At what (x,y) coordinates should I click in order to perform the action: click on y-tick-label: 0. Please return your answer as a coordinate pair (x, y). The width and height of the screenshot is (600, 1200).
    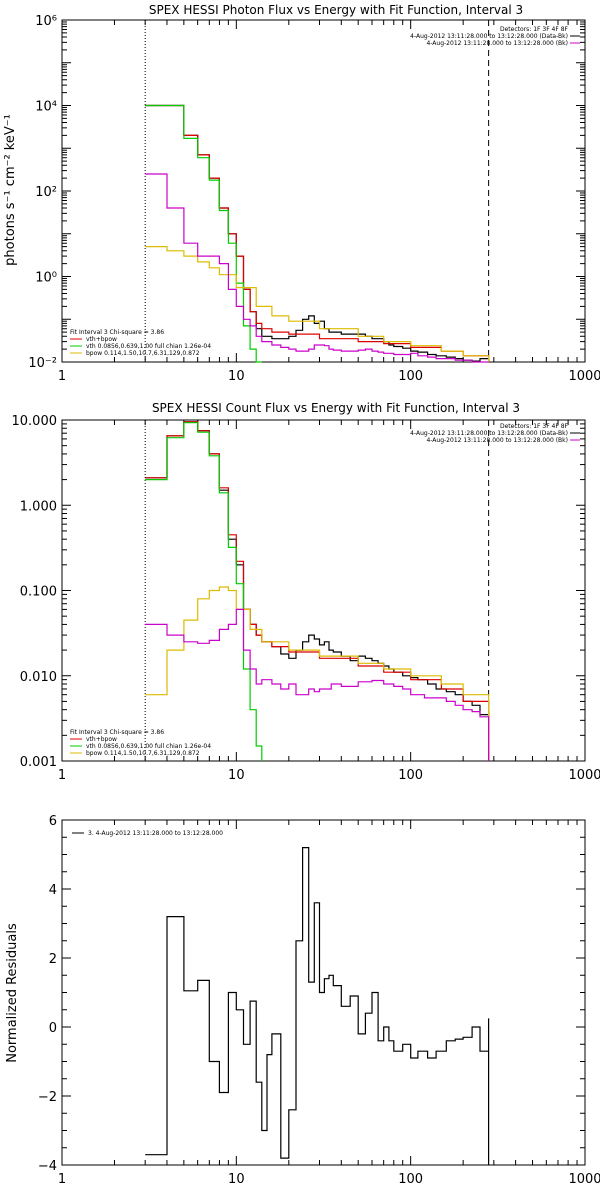
    Looking at the image, I should click on (53, 1028).